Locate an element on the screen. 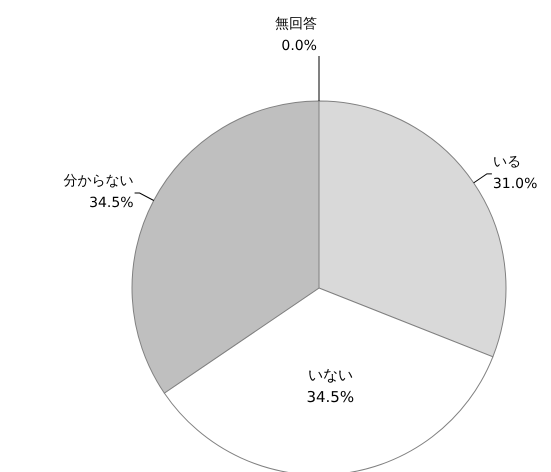  text: 0.0% is located at coordinates (299, 46).